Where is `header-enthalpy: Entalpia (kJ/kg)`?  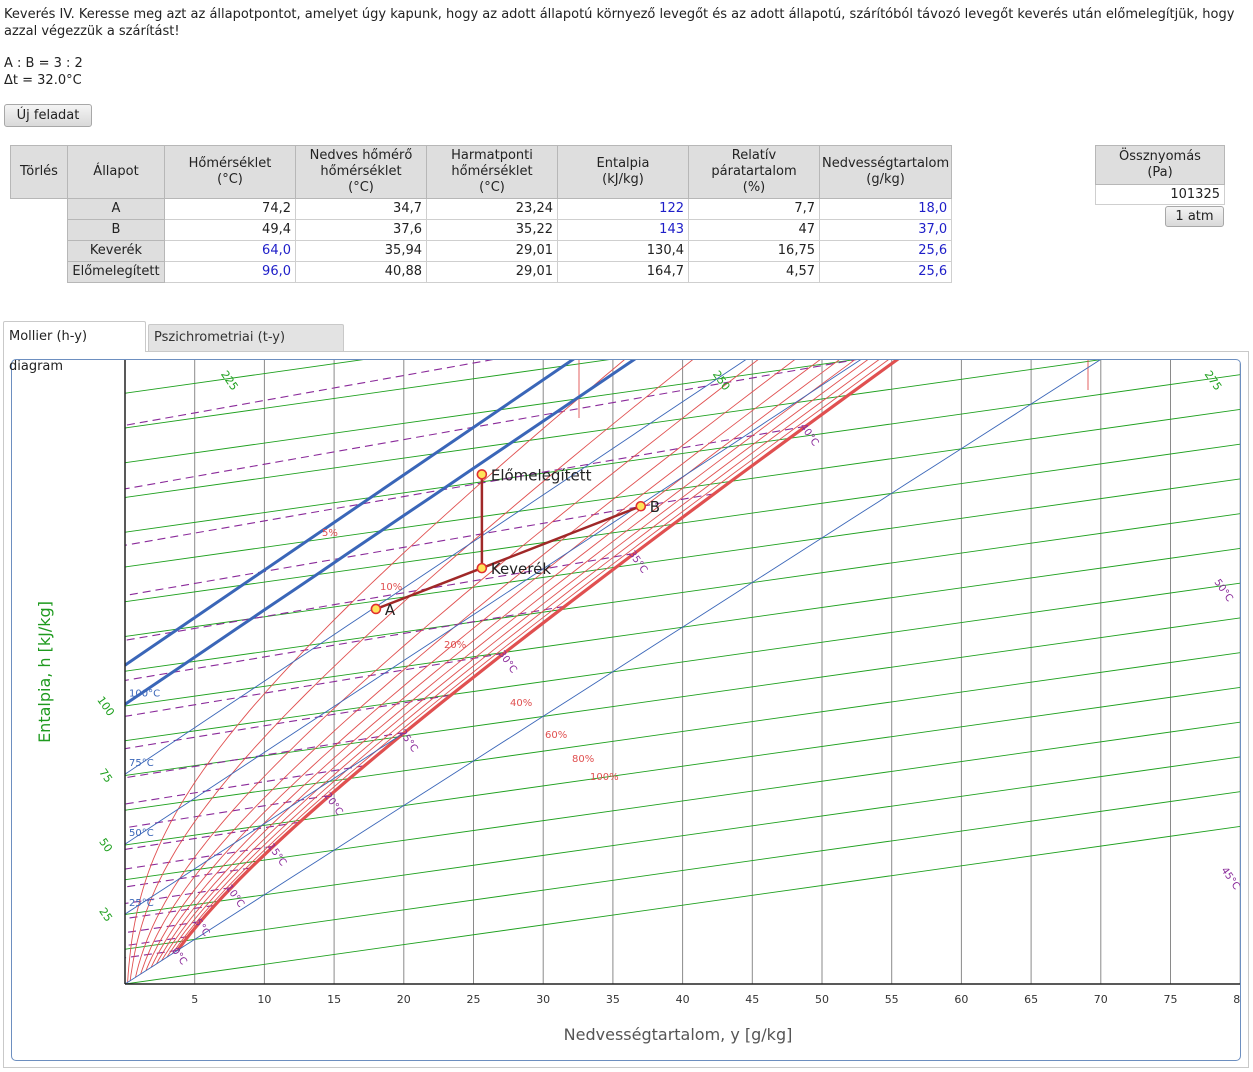 header-enthalpy: Entalpia (kJ/kg) is located at coordinates (623, 172).